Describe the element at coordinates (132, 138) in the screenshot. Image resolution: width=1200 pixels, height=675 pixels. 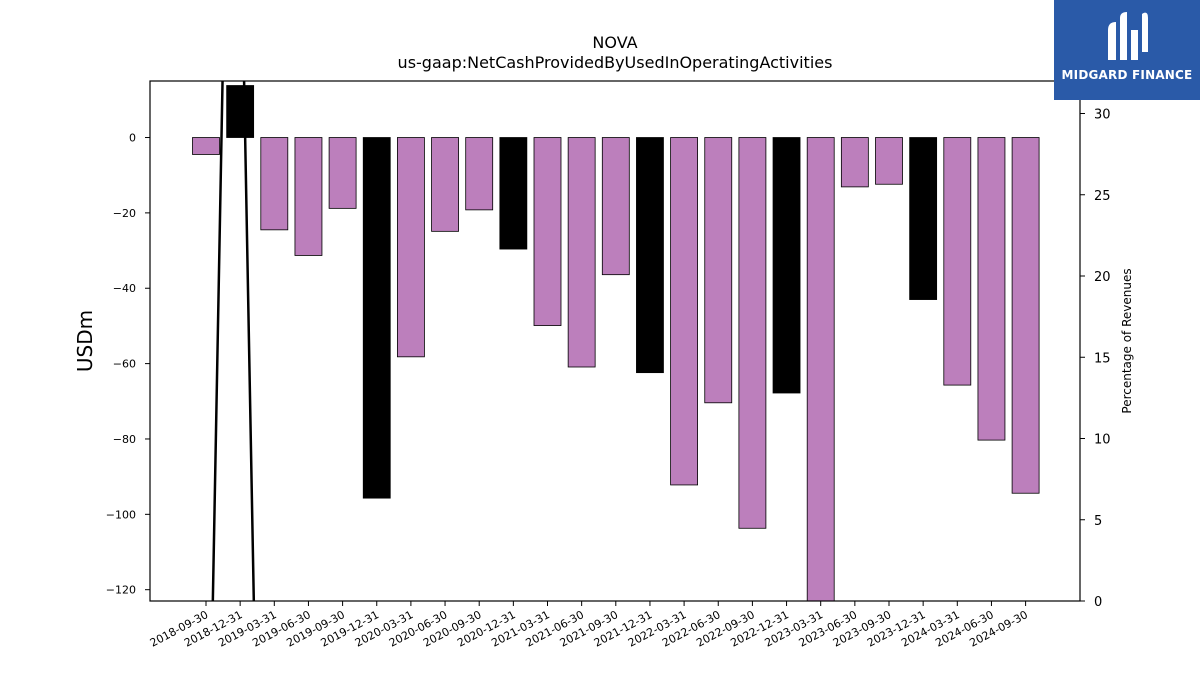
I see `y-tick-label: 0` at that location.